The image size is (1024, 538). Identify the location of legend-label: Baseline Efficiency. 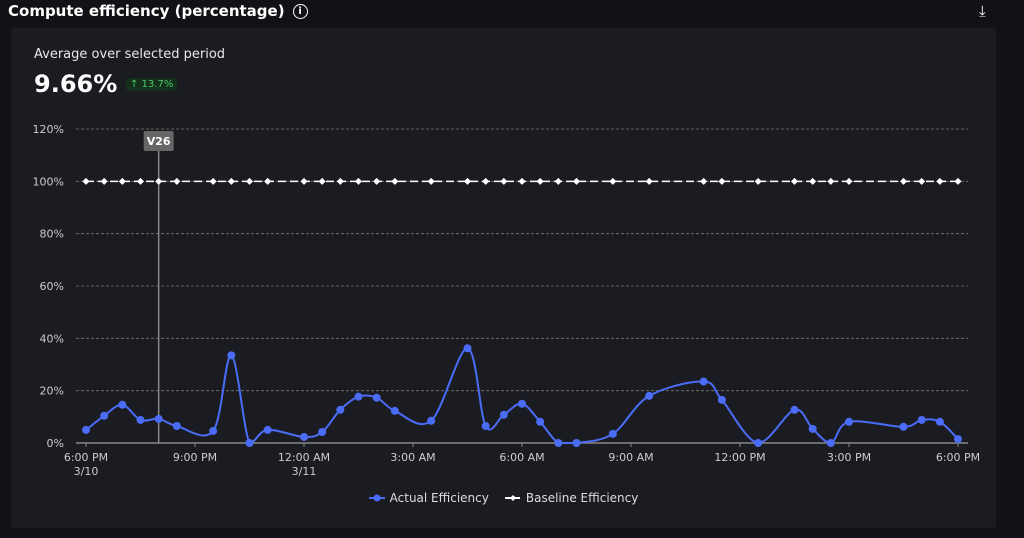
(582, 498).